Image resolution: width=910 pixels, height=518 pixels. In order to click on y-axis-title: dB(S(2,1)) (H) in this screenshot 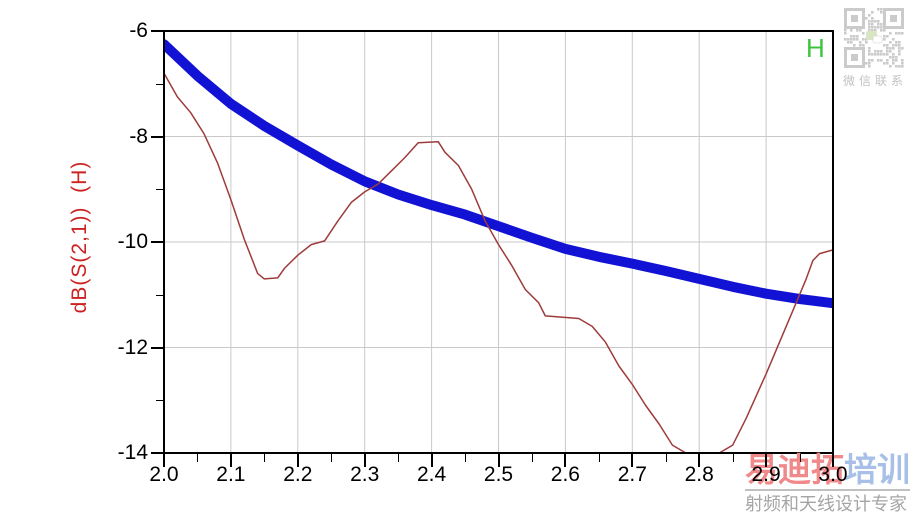, I will do `click(79, 237)`.